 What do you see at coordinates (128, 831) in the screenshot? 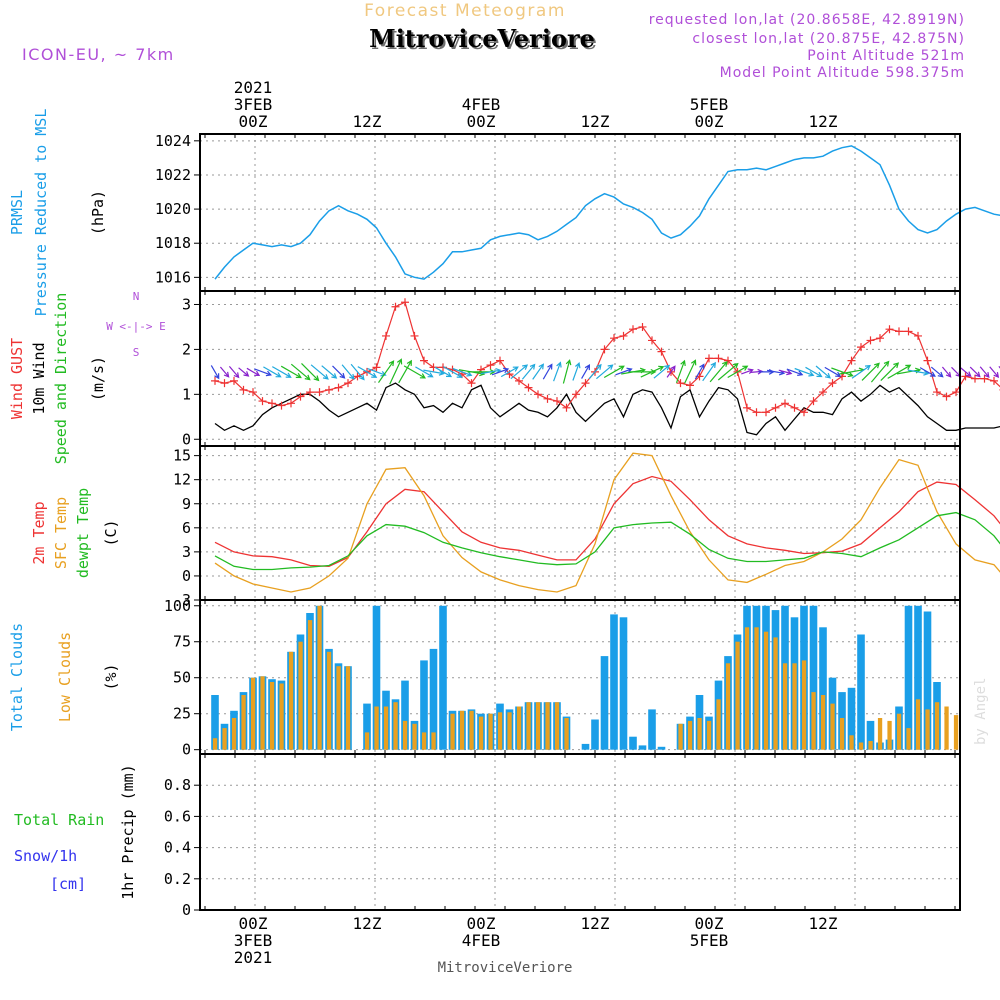
I see `precip-axis-label: 1hr Precip (mm)` at bounding box center [128, 831].